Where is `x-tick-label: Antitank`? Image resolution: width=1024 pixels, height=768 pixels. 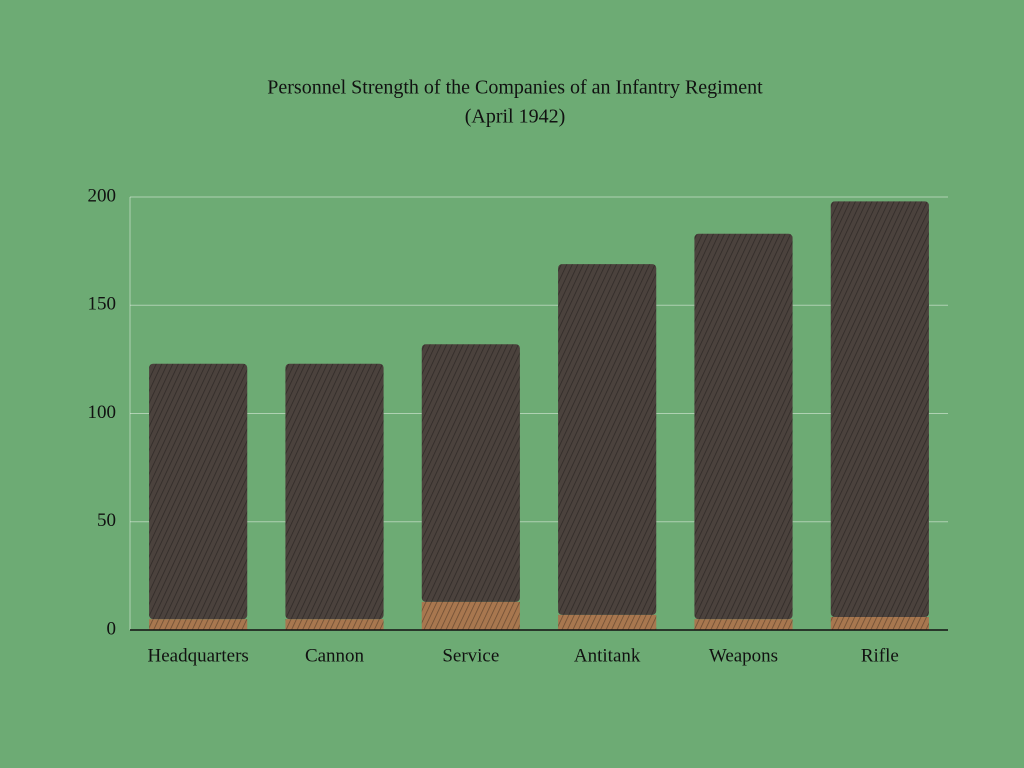
x-tick-label: Antitank is located at coordinates (607, 655).